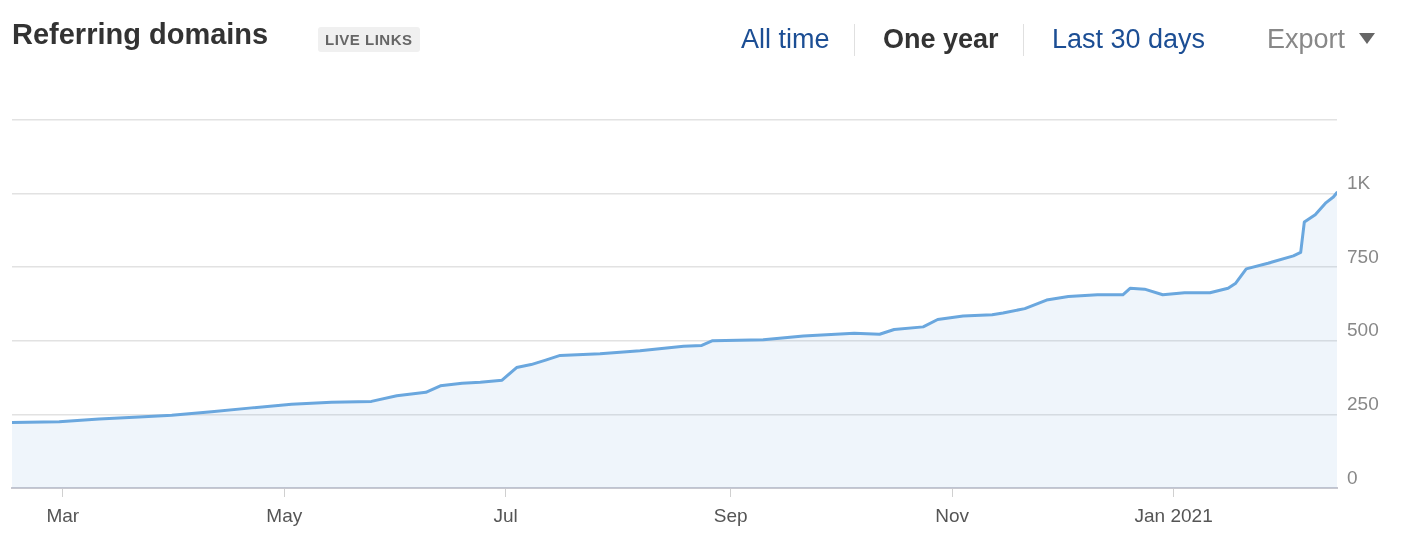  What do you see at coordinates (952, 515) in the screenshot?
I see `x-tick-label: Nov` at bounding box center [952, 515].